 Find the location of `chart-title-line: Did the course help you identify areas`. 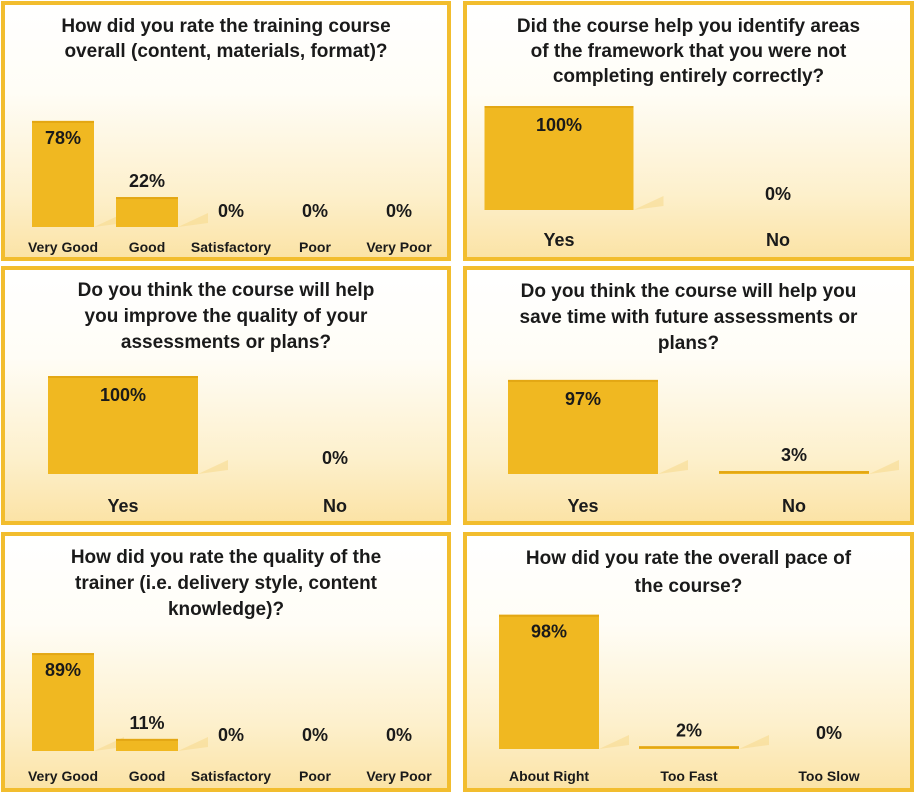

chart-title-line: Did the course help you identify areas is located at coordinates (688, 26).